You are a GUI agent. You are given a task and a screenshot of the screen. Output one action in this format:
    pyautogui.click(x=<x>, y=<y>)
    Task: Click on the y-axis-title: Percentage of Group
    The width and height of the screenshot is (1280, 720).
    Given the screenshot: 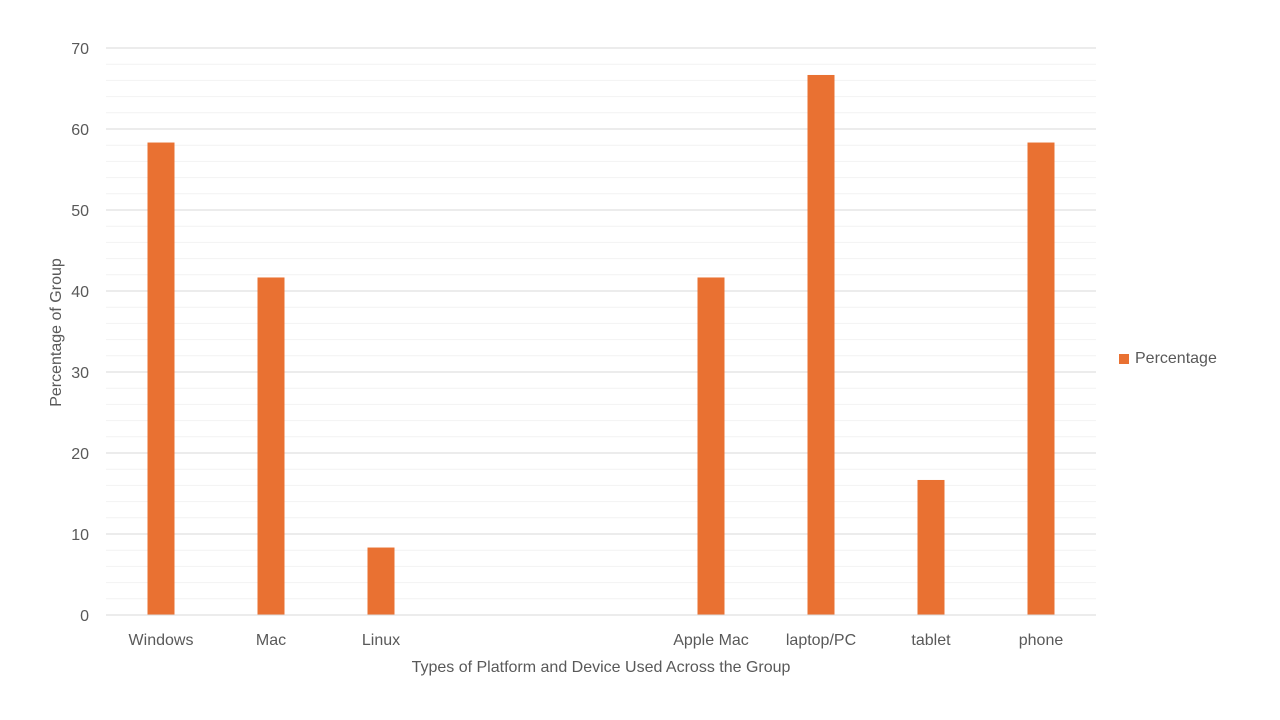 What is the action you would take?
    pyautogui.click(x=56, y=332)
    